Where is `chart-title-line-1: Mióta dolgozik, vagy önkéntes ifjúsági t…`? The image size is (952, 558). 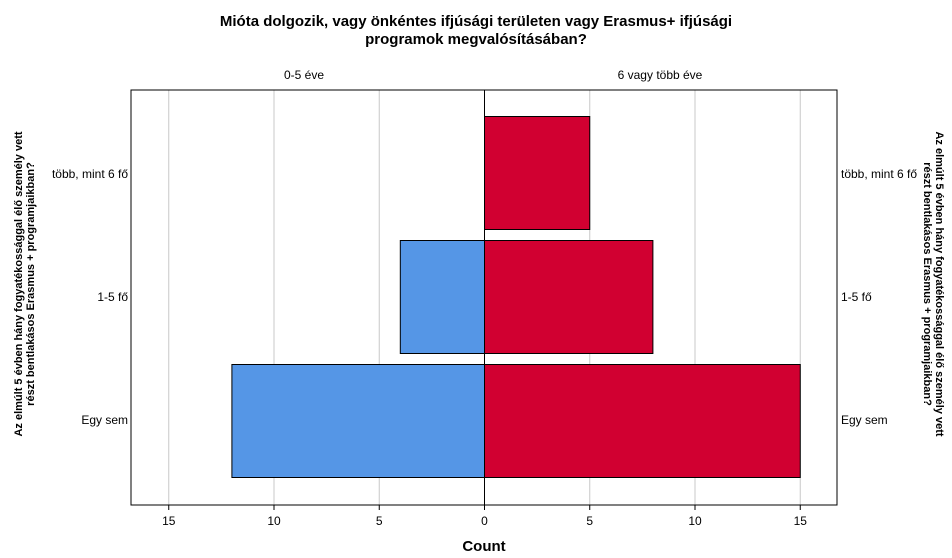 chart-title-line-1: Mióta dolgozik, vagy önkéntes ifjúsági t… is located at coordinates (476, 21).